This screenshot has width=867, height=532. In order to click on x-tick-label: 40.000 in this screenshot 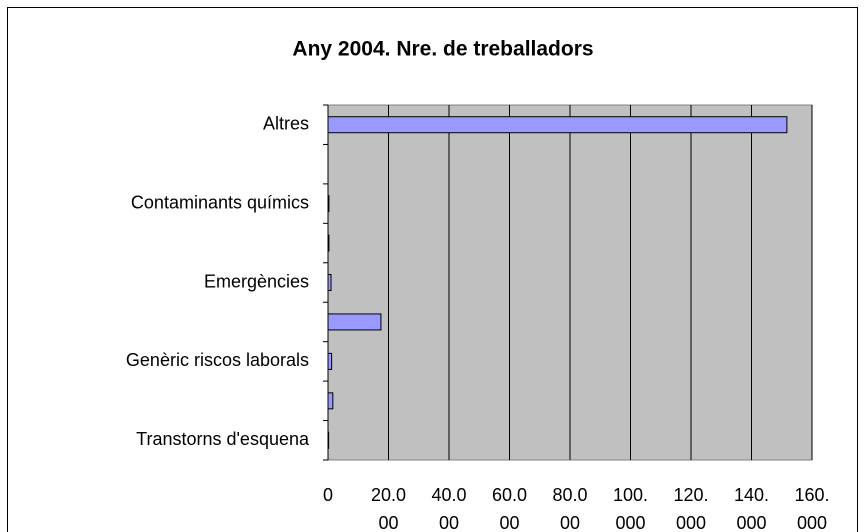, I will do `click(449, 508)`.